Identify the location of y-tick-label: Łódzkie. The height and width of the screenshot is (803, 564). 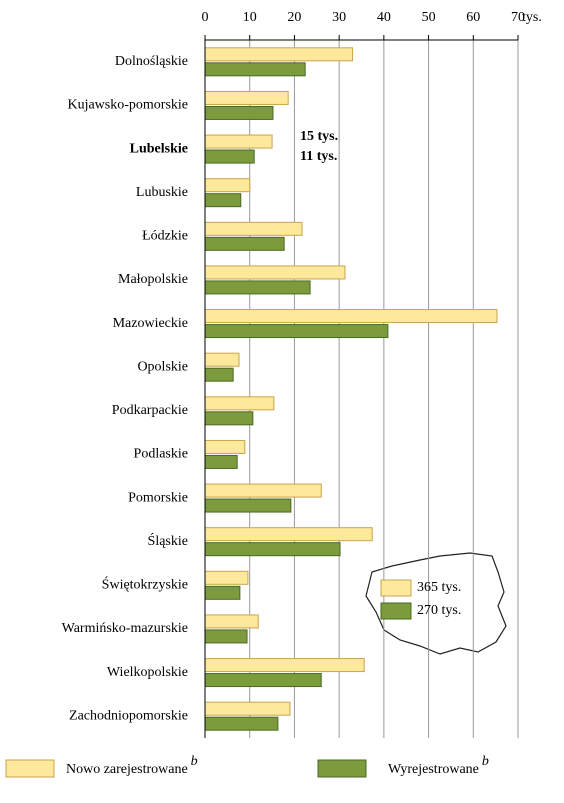
(165, 236).